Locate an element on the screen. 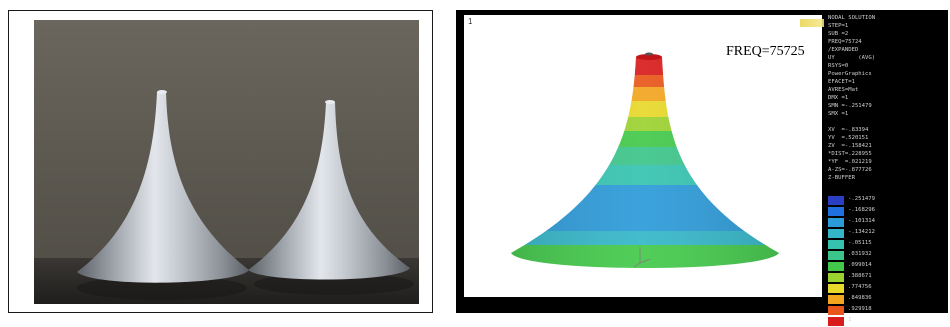 This screenshot has height=327, width=950. legend-value: -.101314 is located at coordinates (861, 221).